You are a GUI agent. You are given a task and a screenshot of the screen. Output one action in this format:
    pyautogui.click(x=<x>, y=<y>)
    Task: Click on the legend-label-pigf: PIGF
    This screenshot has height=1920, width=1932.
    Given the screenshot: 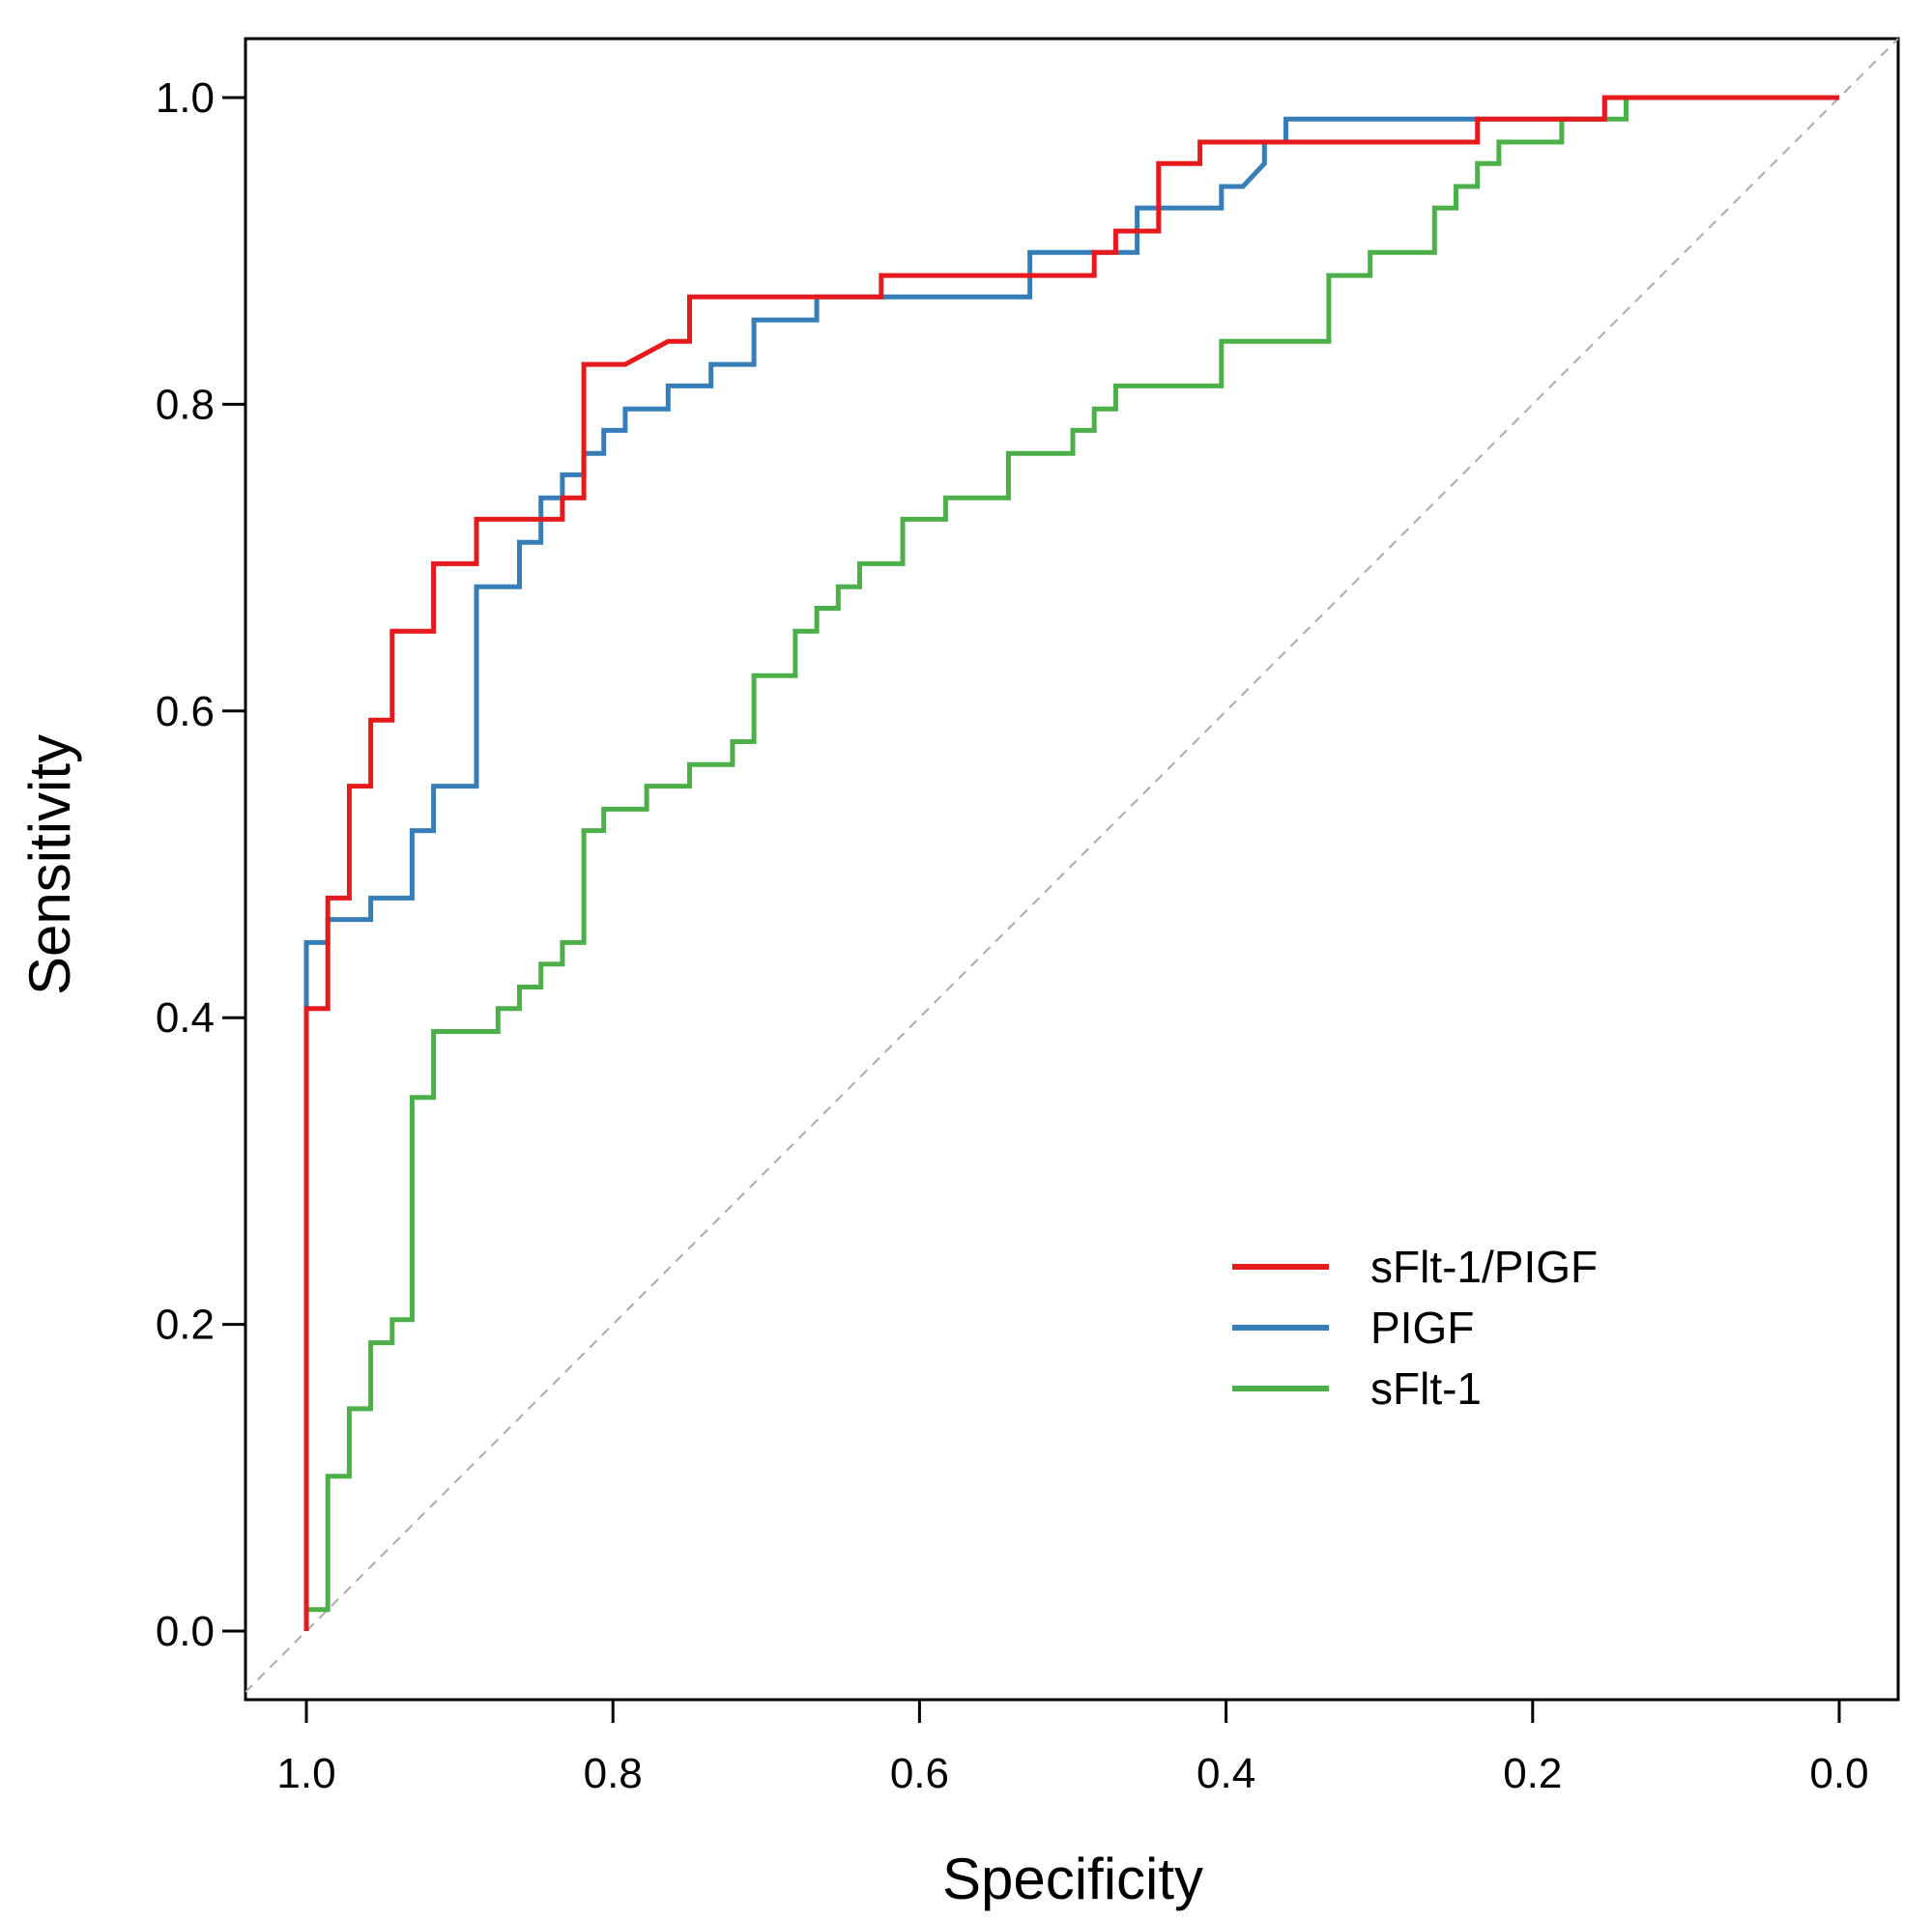 What is the action you would take?
    pyautogui.click(x=1422, y=1328)
    